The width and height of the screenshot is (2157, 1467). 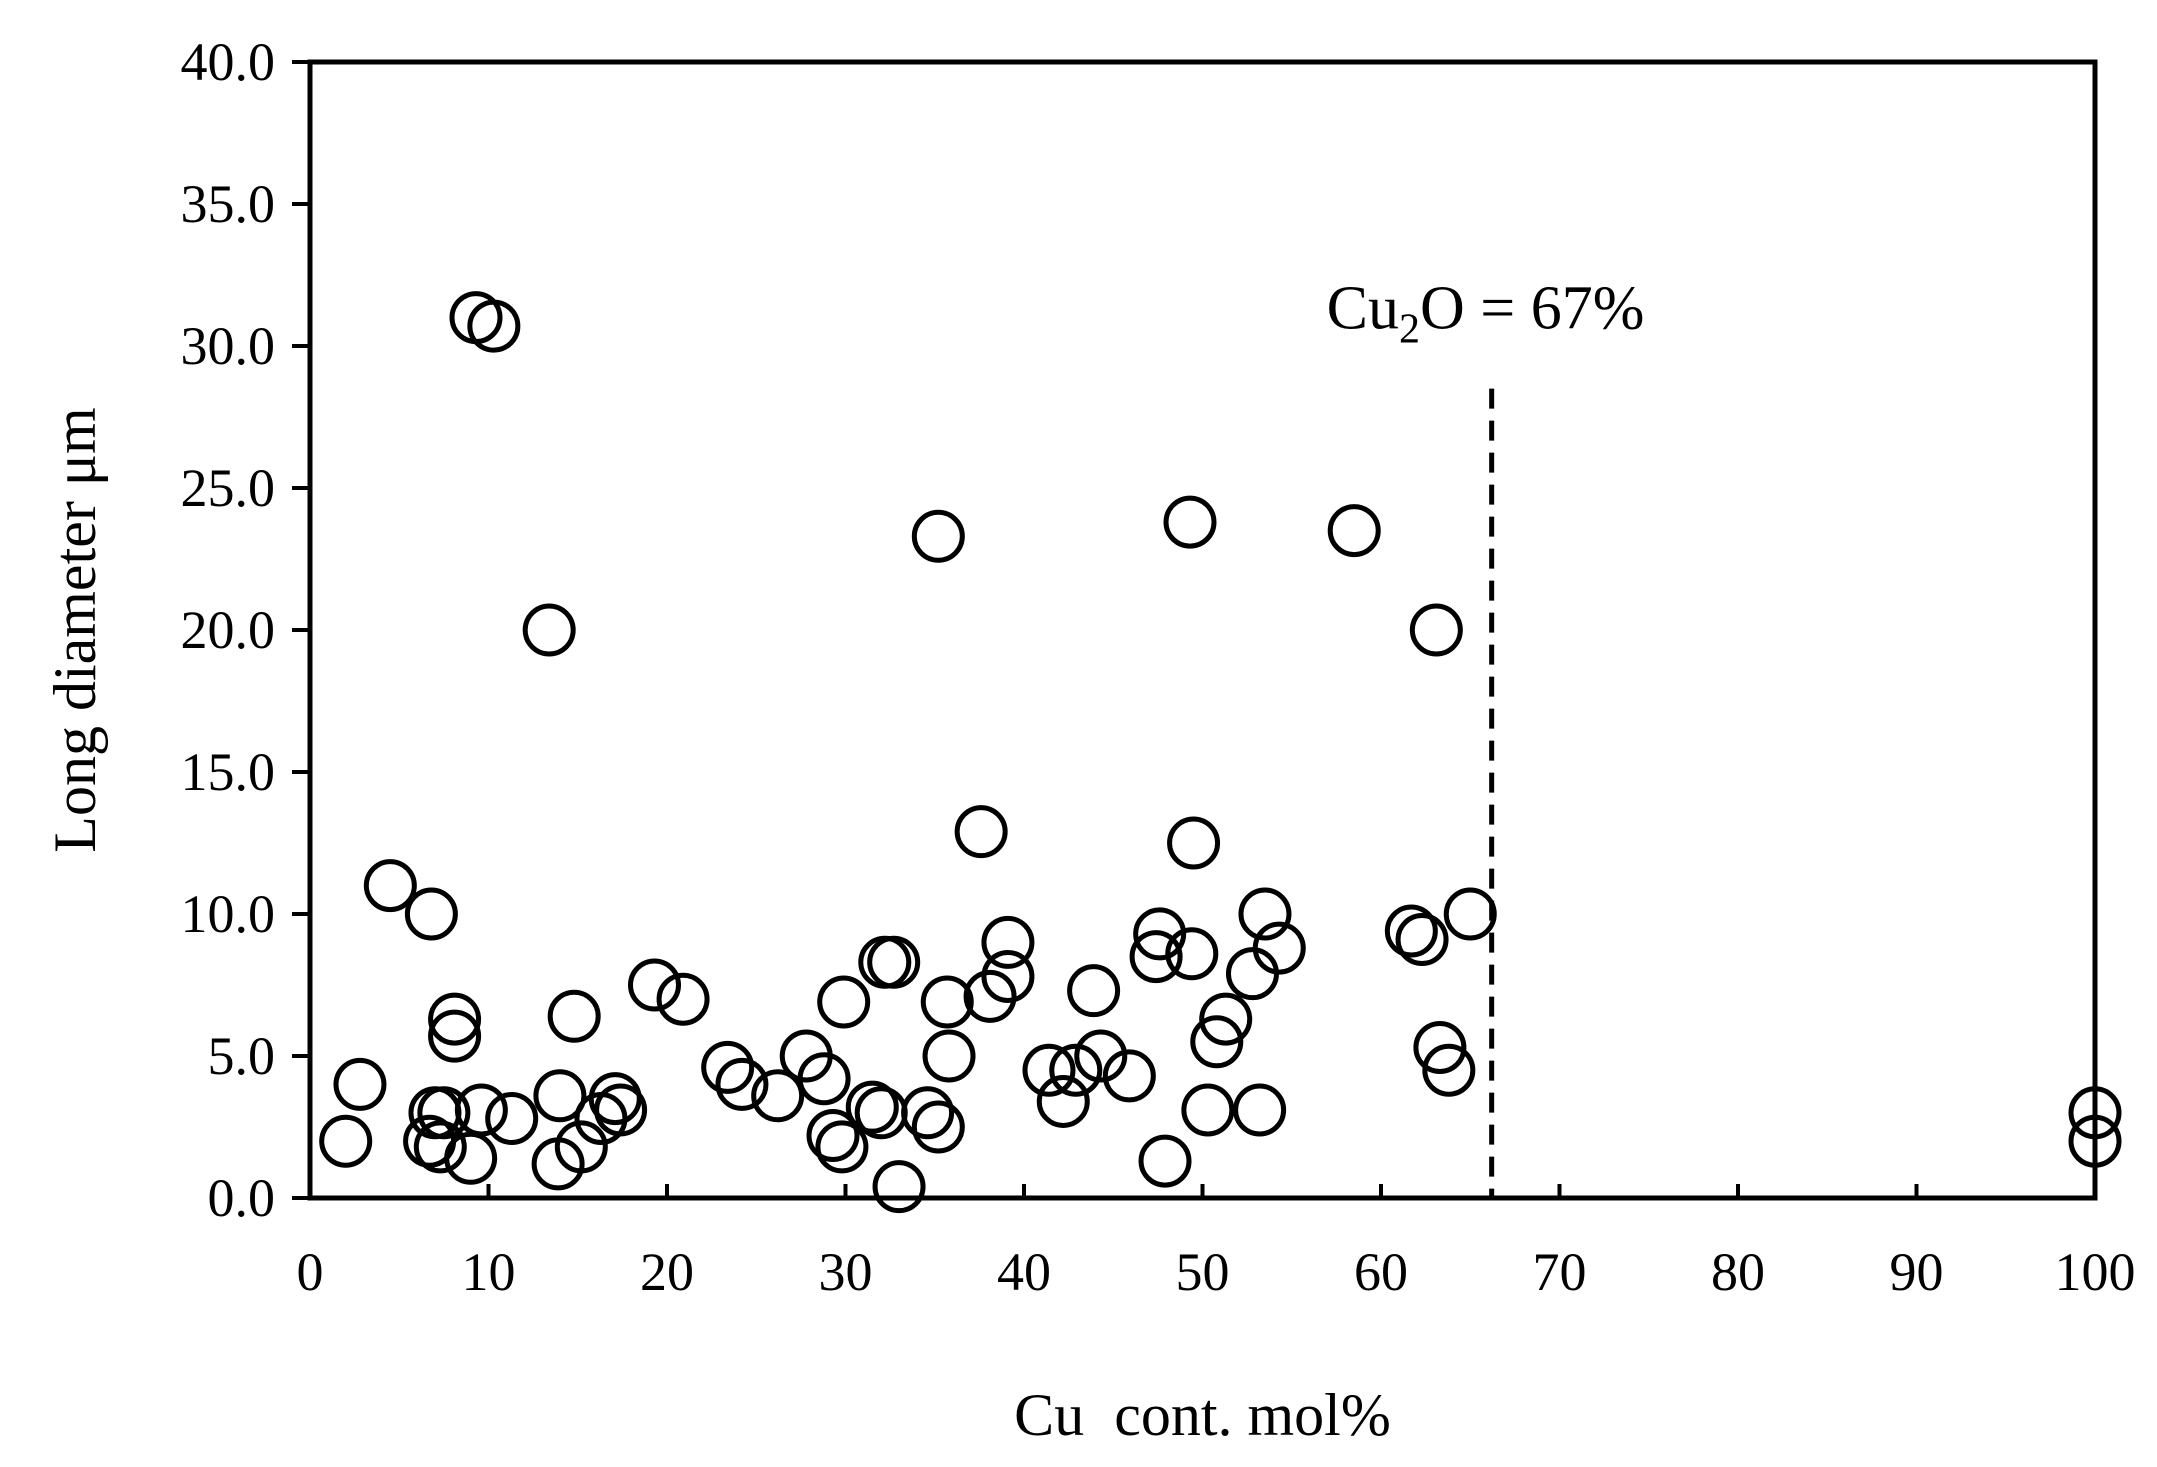 What do you see at coordinates (228, 914) in the screenshot?
I see `y-tick-label: 10.0` at bounding box center [228, 914].